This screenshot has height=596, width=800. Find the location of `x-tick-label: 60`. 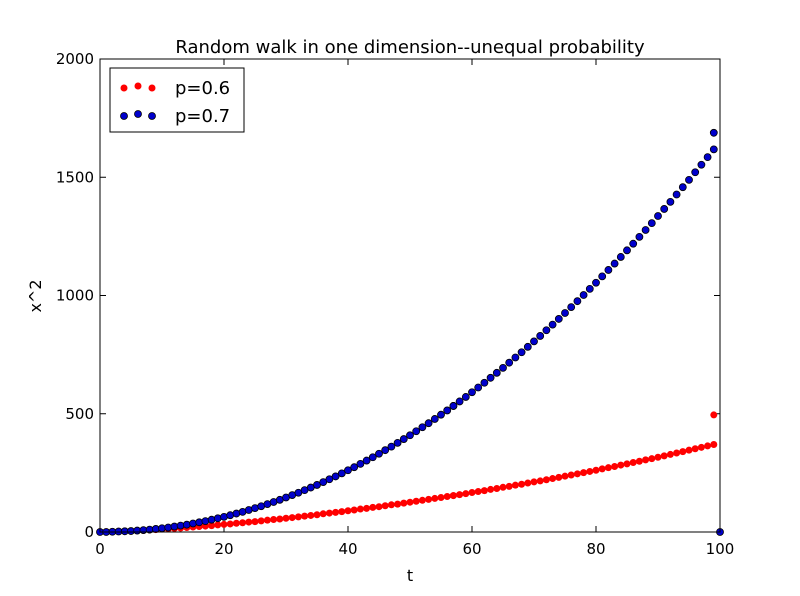

x-tick-label: 60 is located at coordinates (471, 549).